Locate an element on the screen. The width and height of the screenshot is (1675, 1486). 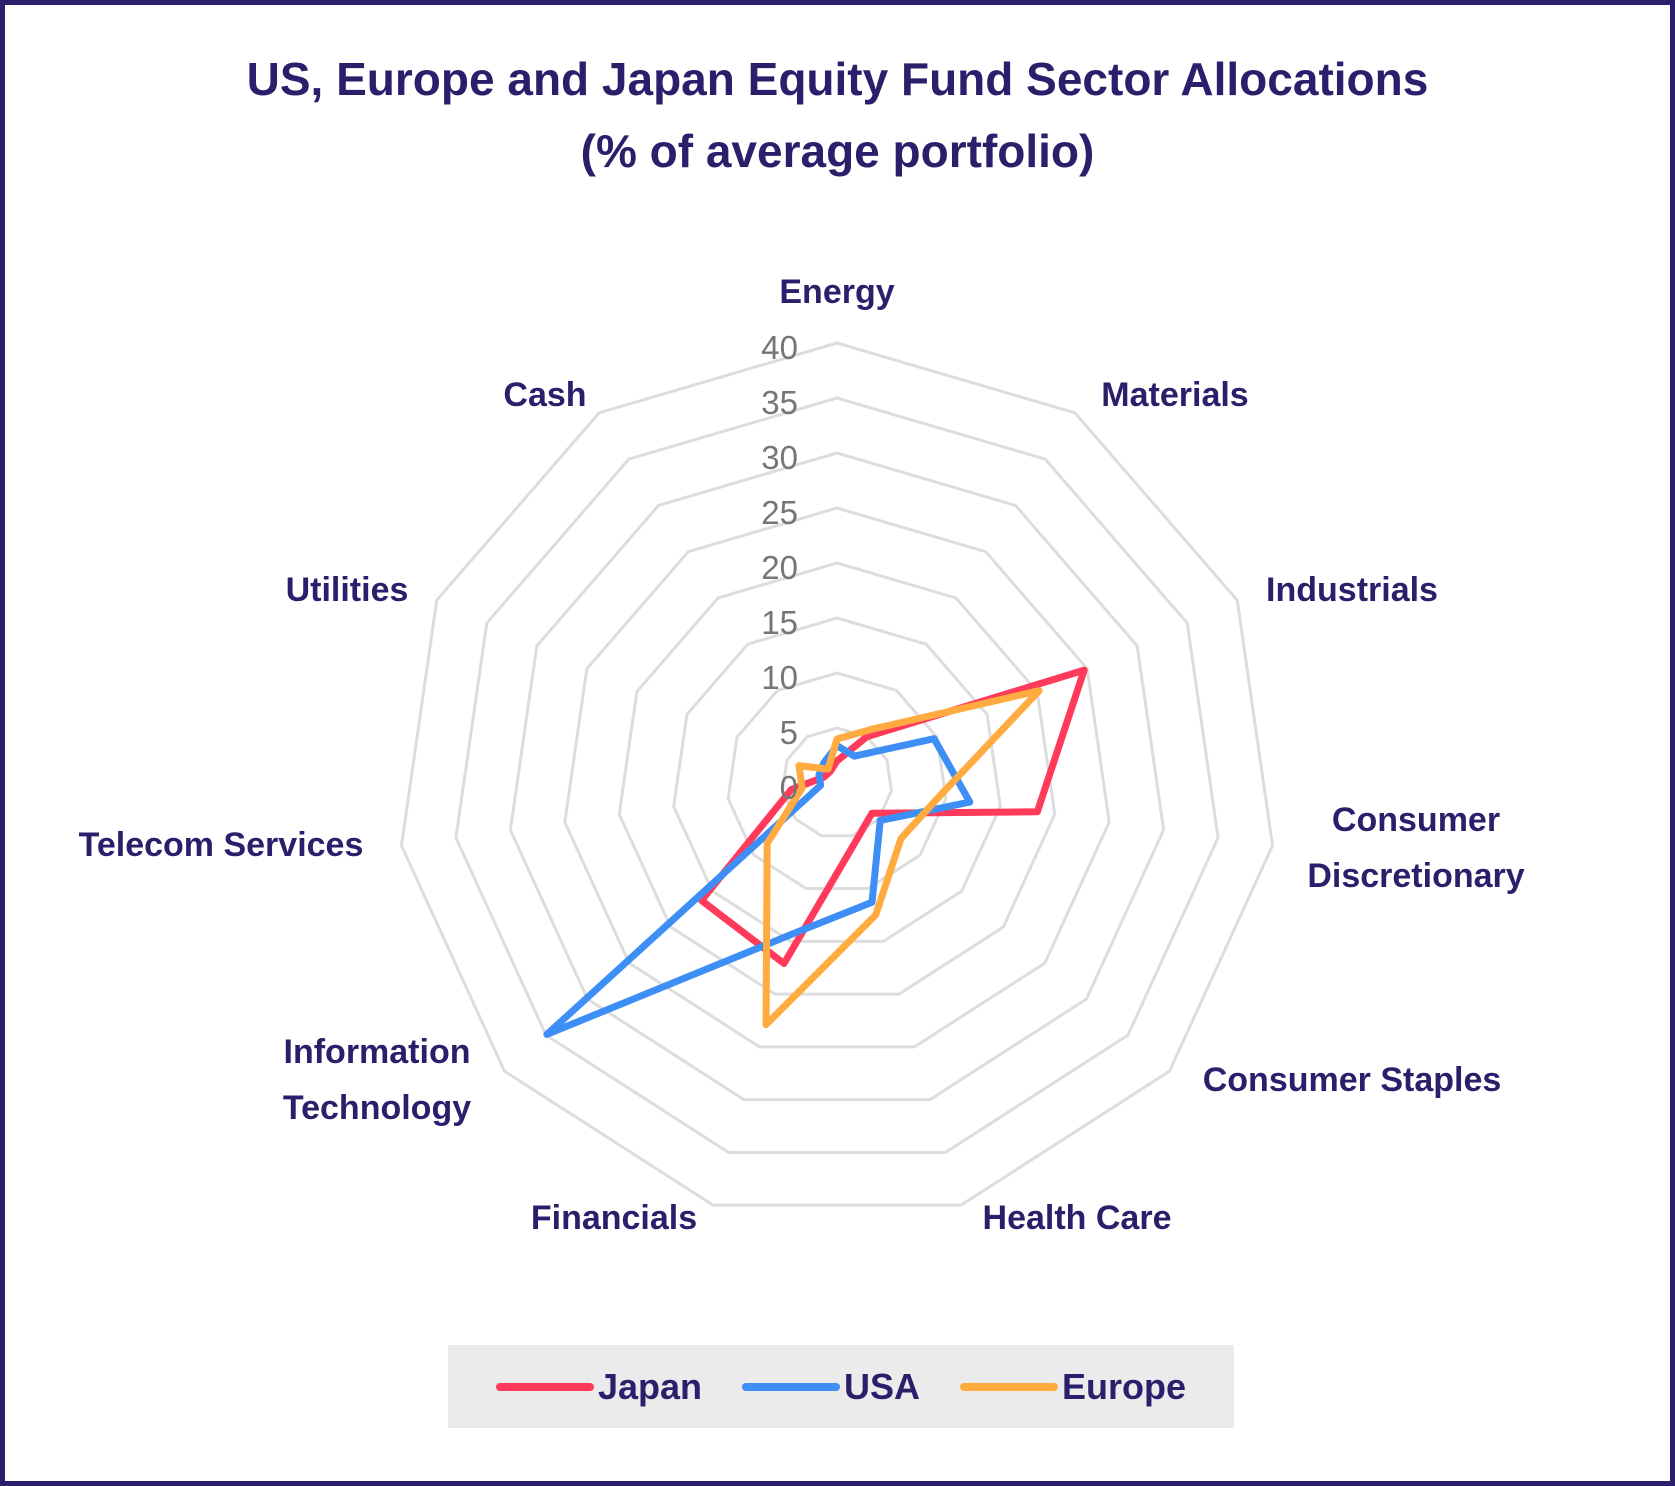
tick-label-15: 15 is located at coordinates (779, 622).